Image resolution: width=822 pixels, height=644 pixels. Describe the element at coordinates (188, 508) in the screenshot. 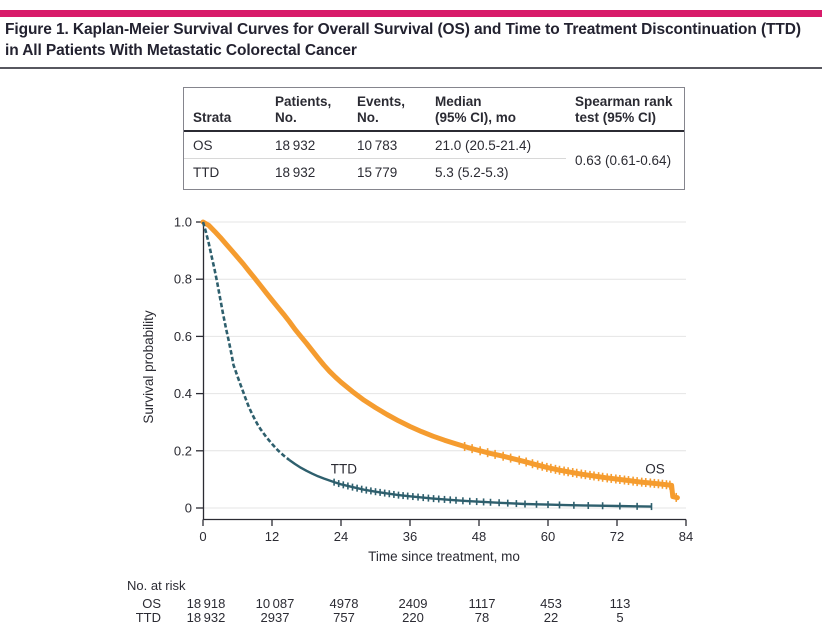

I see `y-tick-label: 0` at that location.